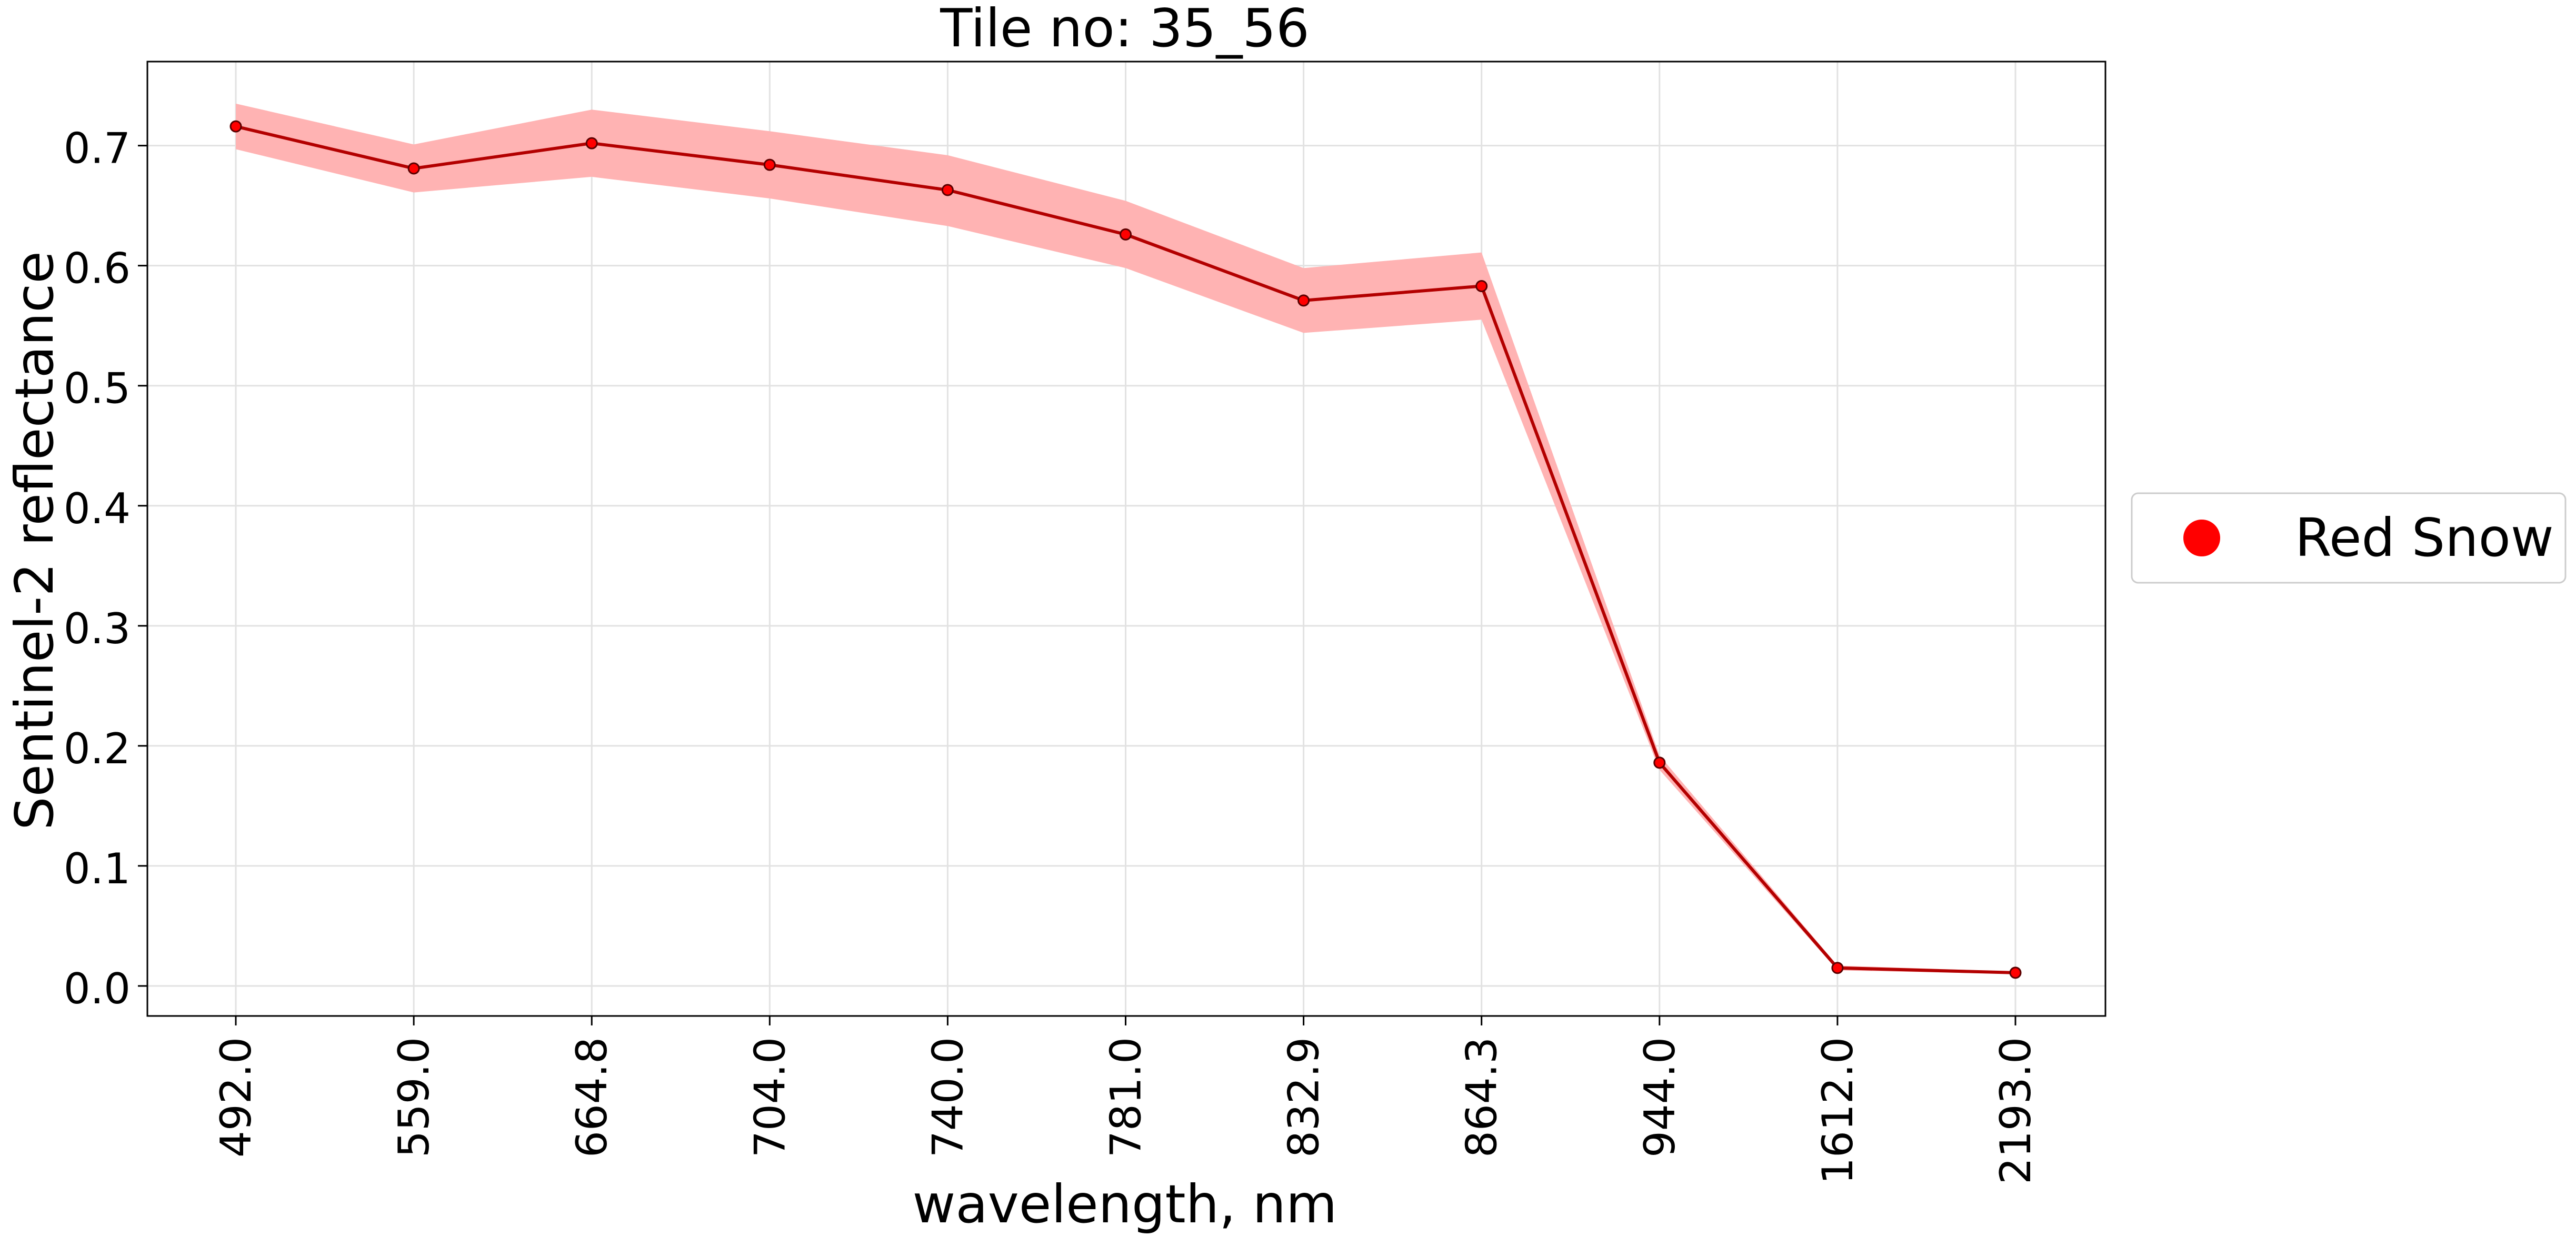 This screenshot has height=1246, width=2576. What do you see at coordinates (98, 868) in the screenshot?
I see `y-tick-label: 0.1` at bounding box center [98, 868].